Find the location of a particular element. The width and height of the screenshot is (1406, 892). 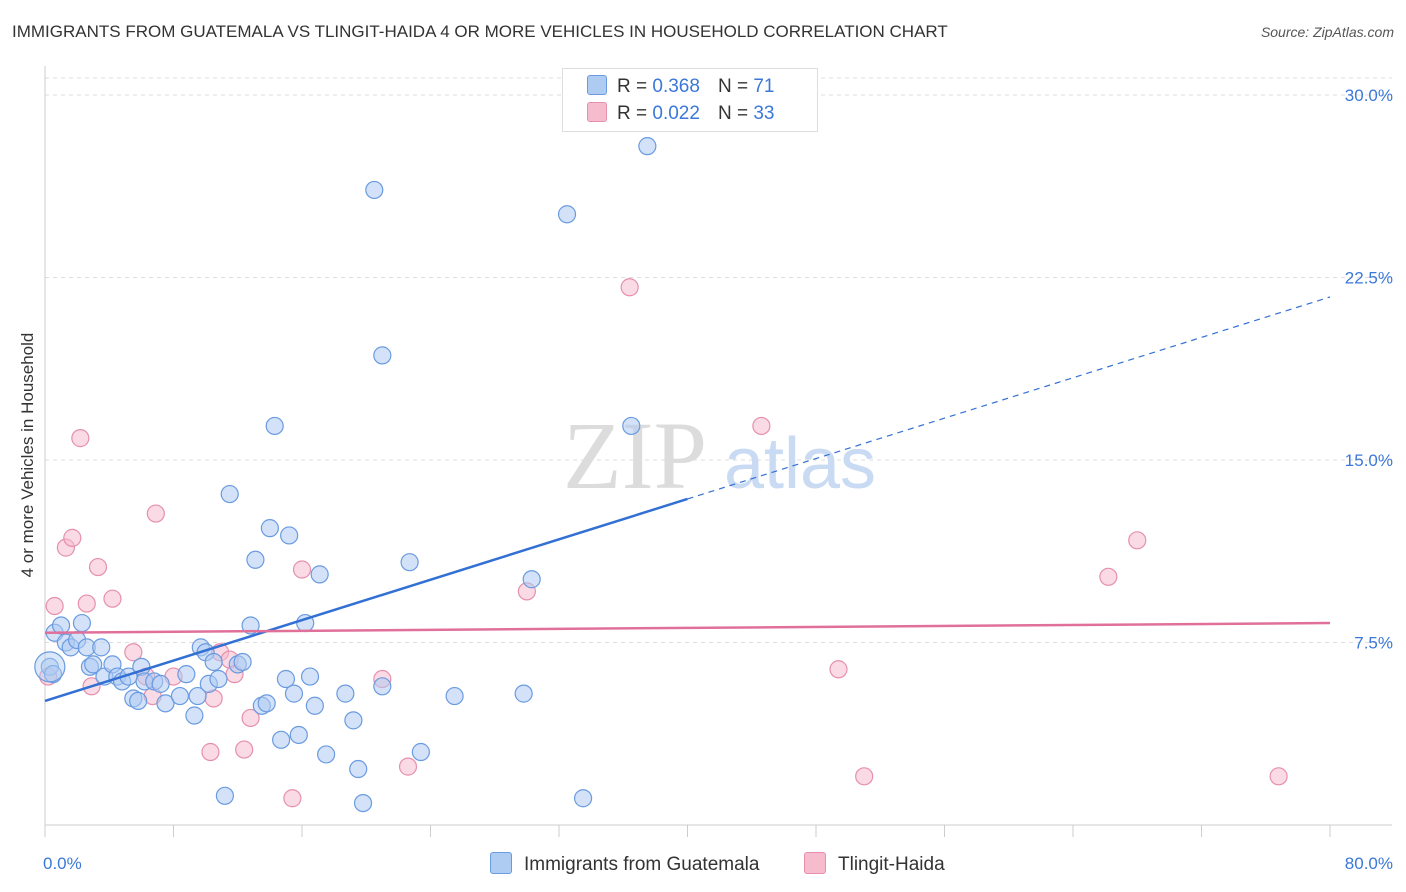

y-axis-label: 4 or more Vehicles in Household is located at coordinates (27, 455).